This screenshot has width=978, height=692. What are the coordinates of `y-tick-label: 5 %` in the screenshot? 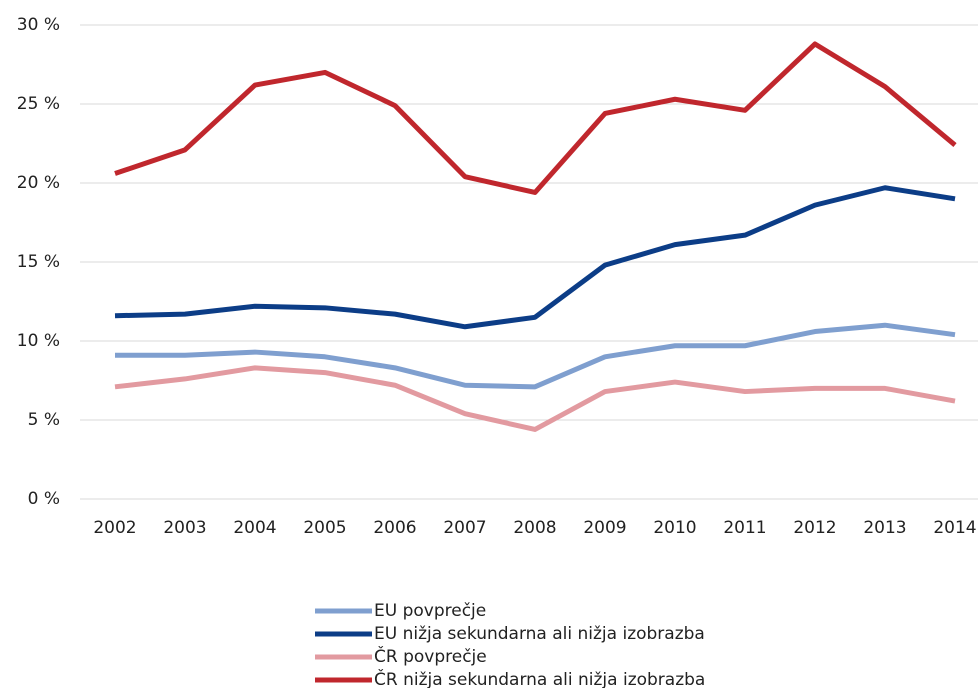 It's located at (44, 420).